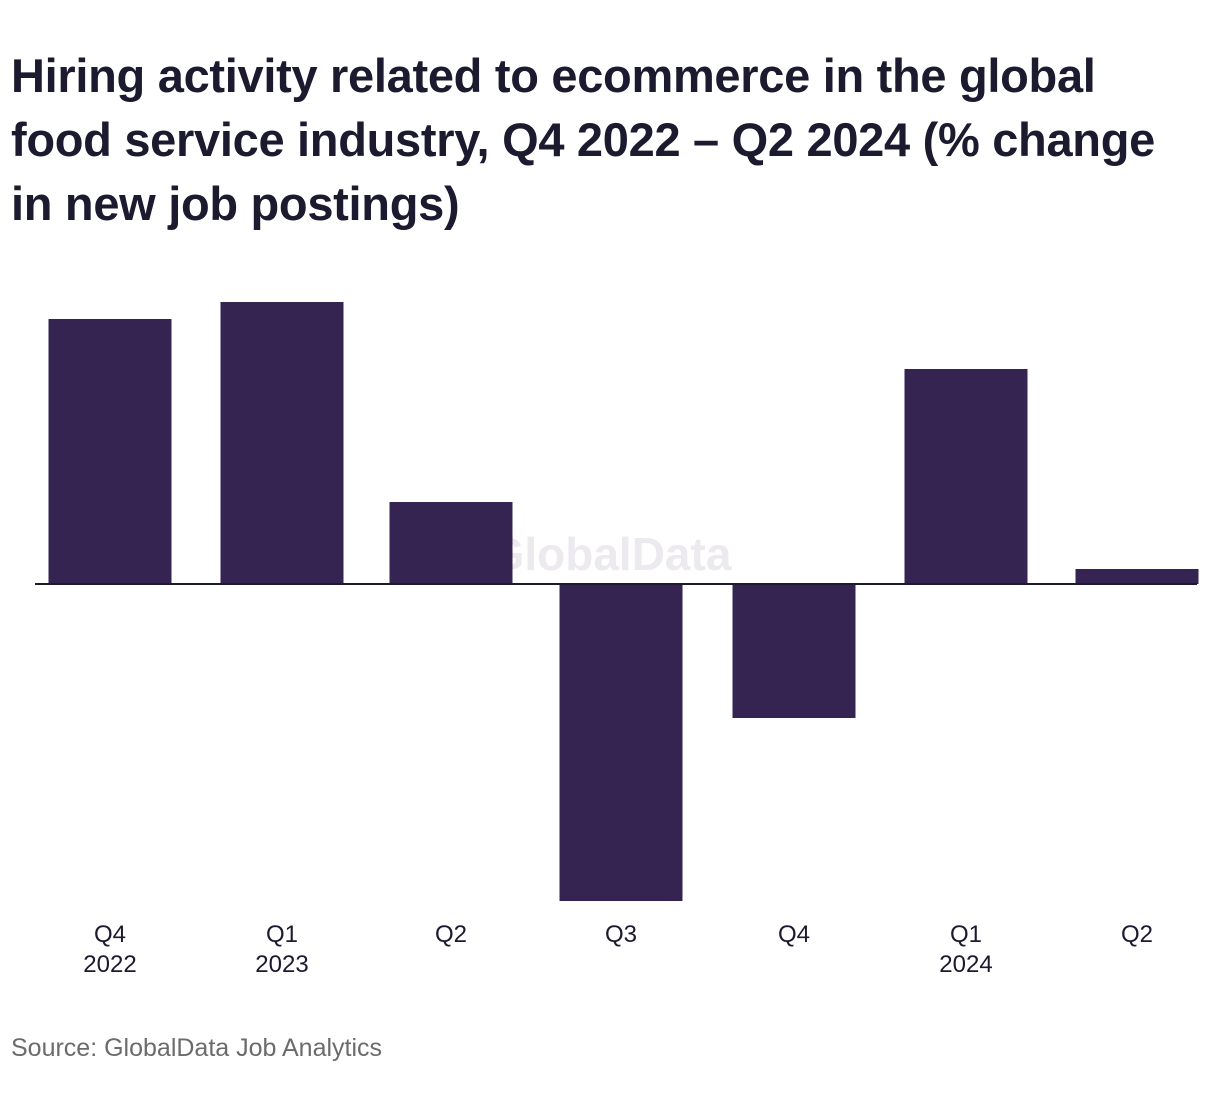  I want to click on x-tick-year-label: 2022, so click(109, 964).